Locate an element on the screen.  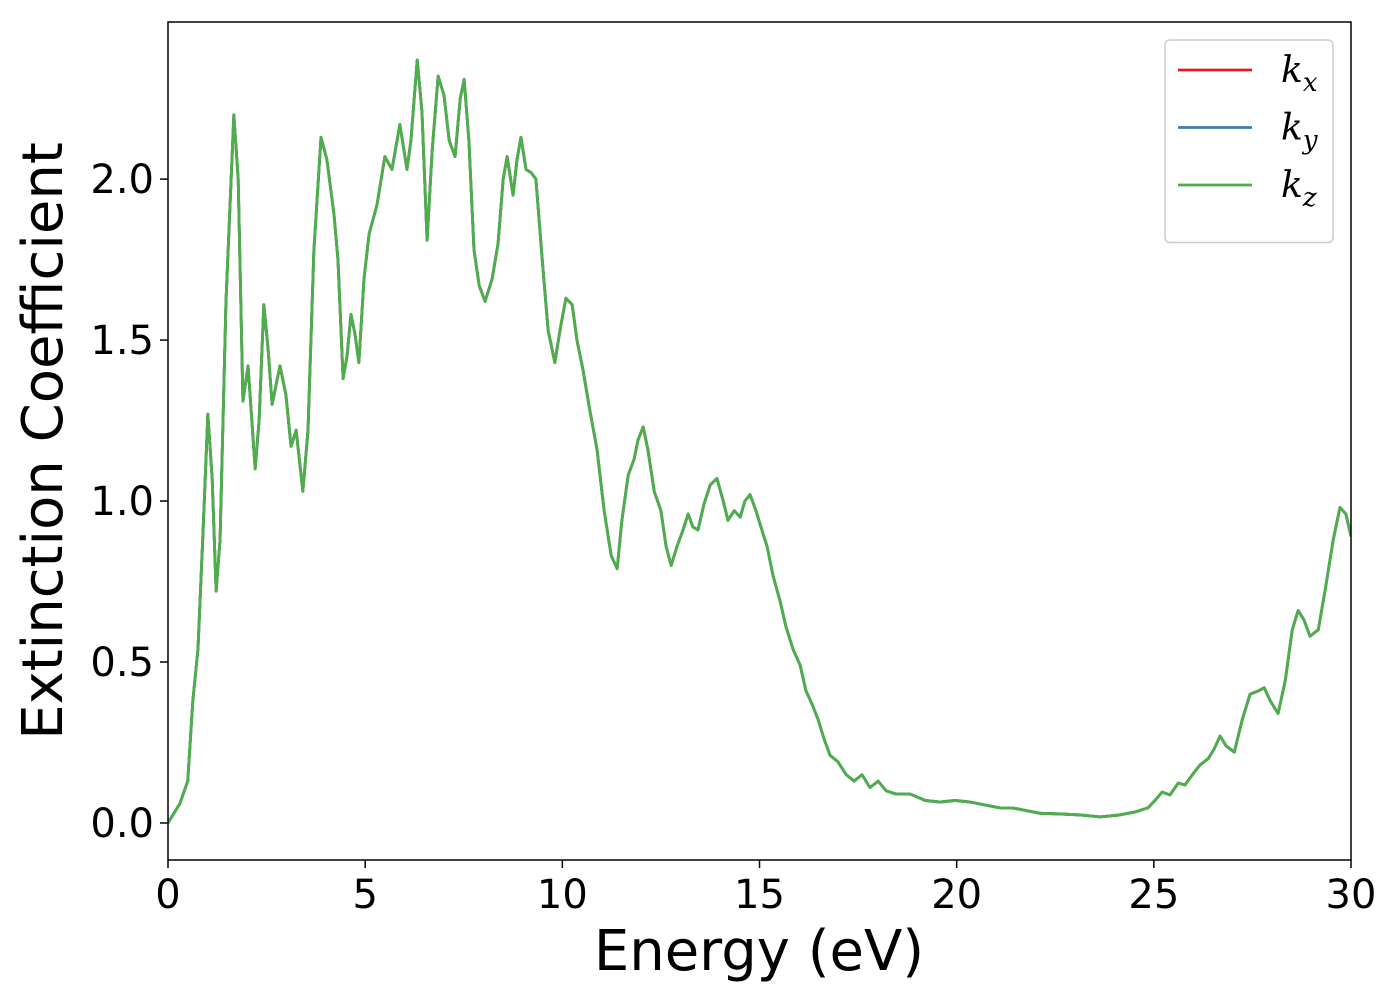
legend-label: ky is located at coordinates (1299, 132).